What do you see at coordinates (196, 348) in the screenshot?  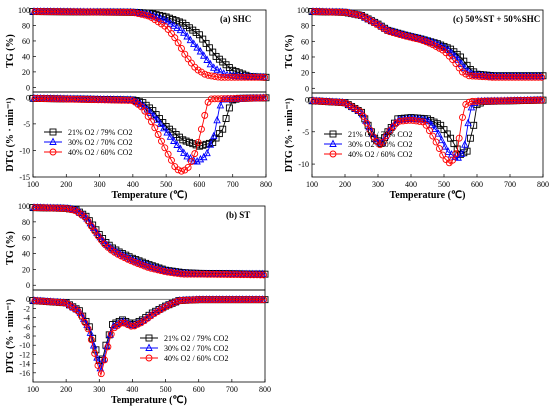 I see `legend-label: 30% O2 / 70% CO2` at bounding box center [196, 348].